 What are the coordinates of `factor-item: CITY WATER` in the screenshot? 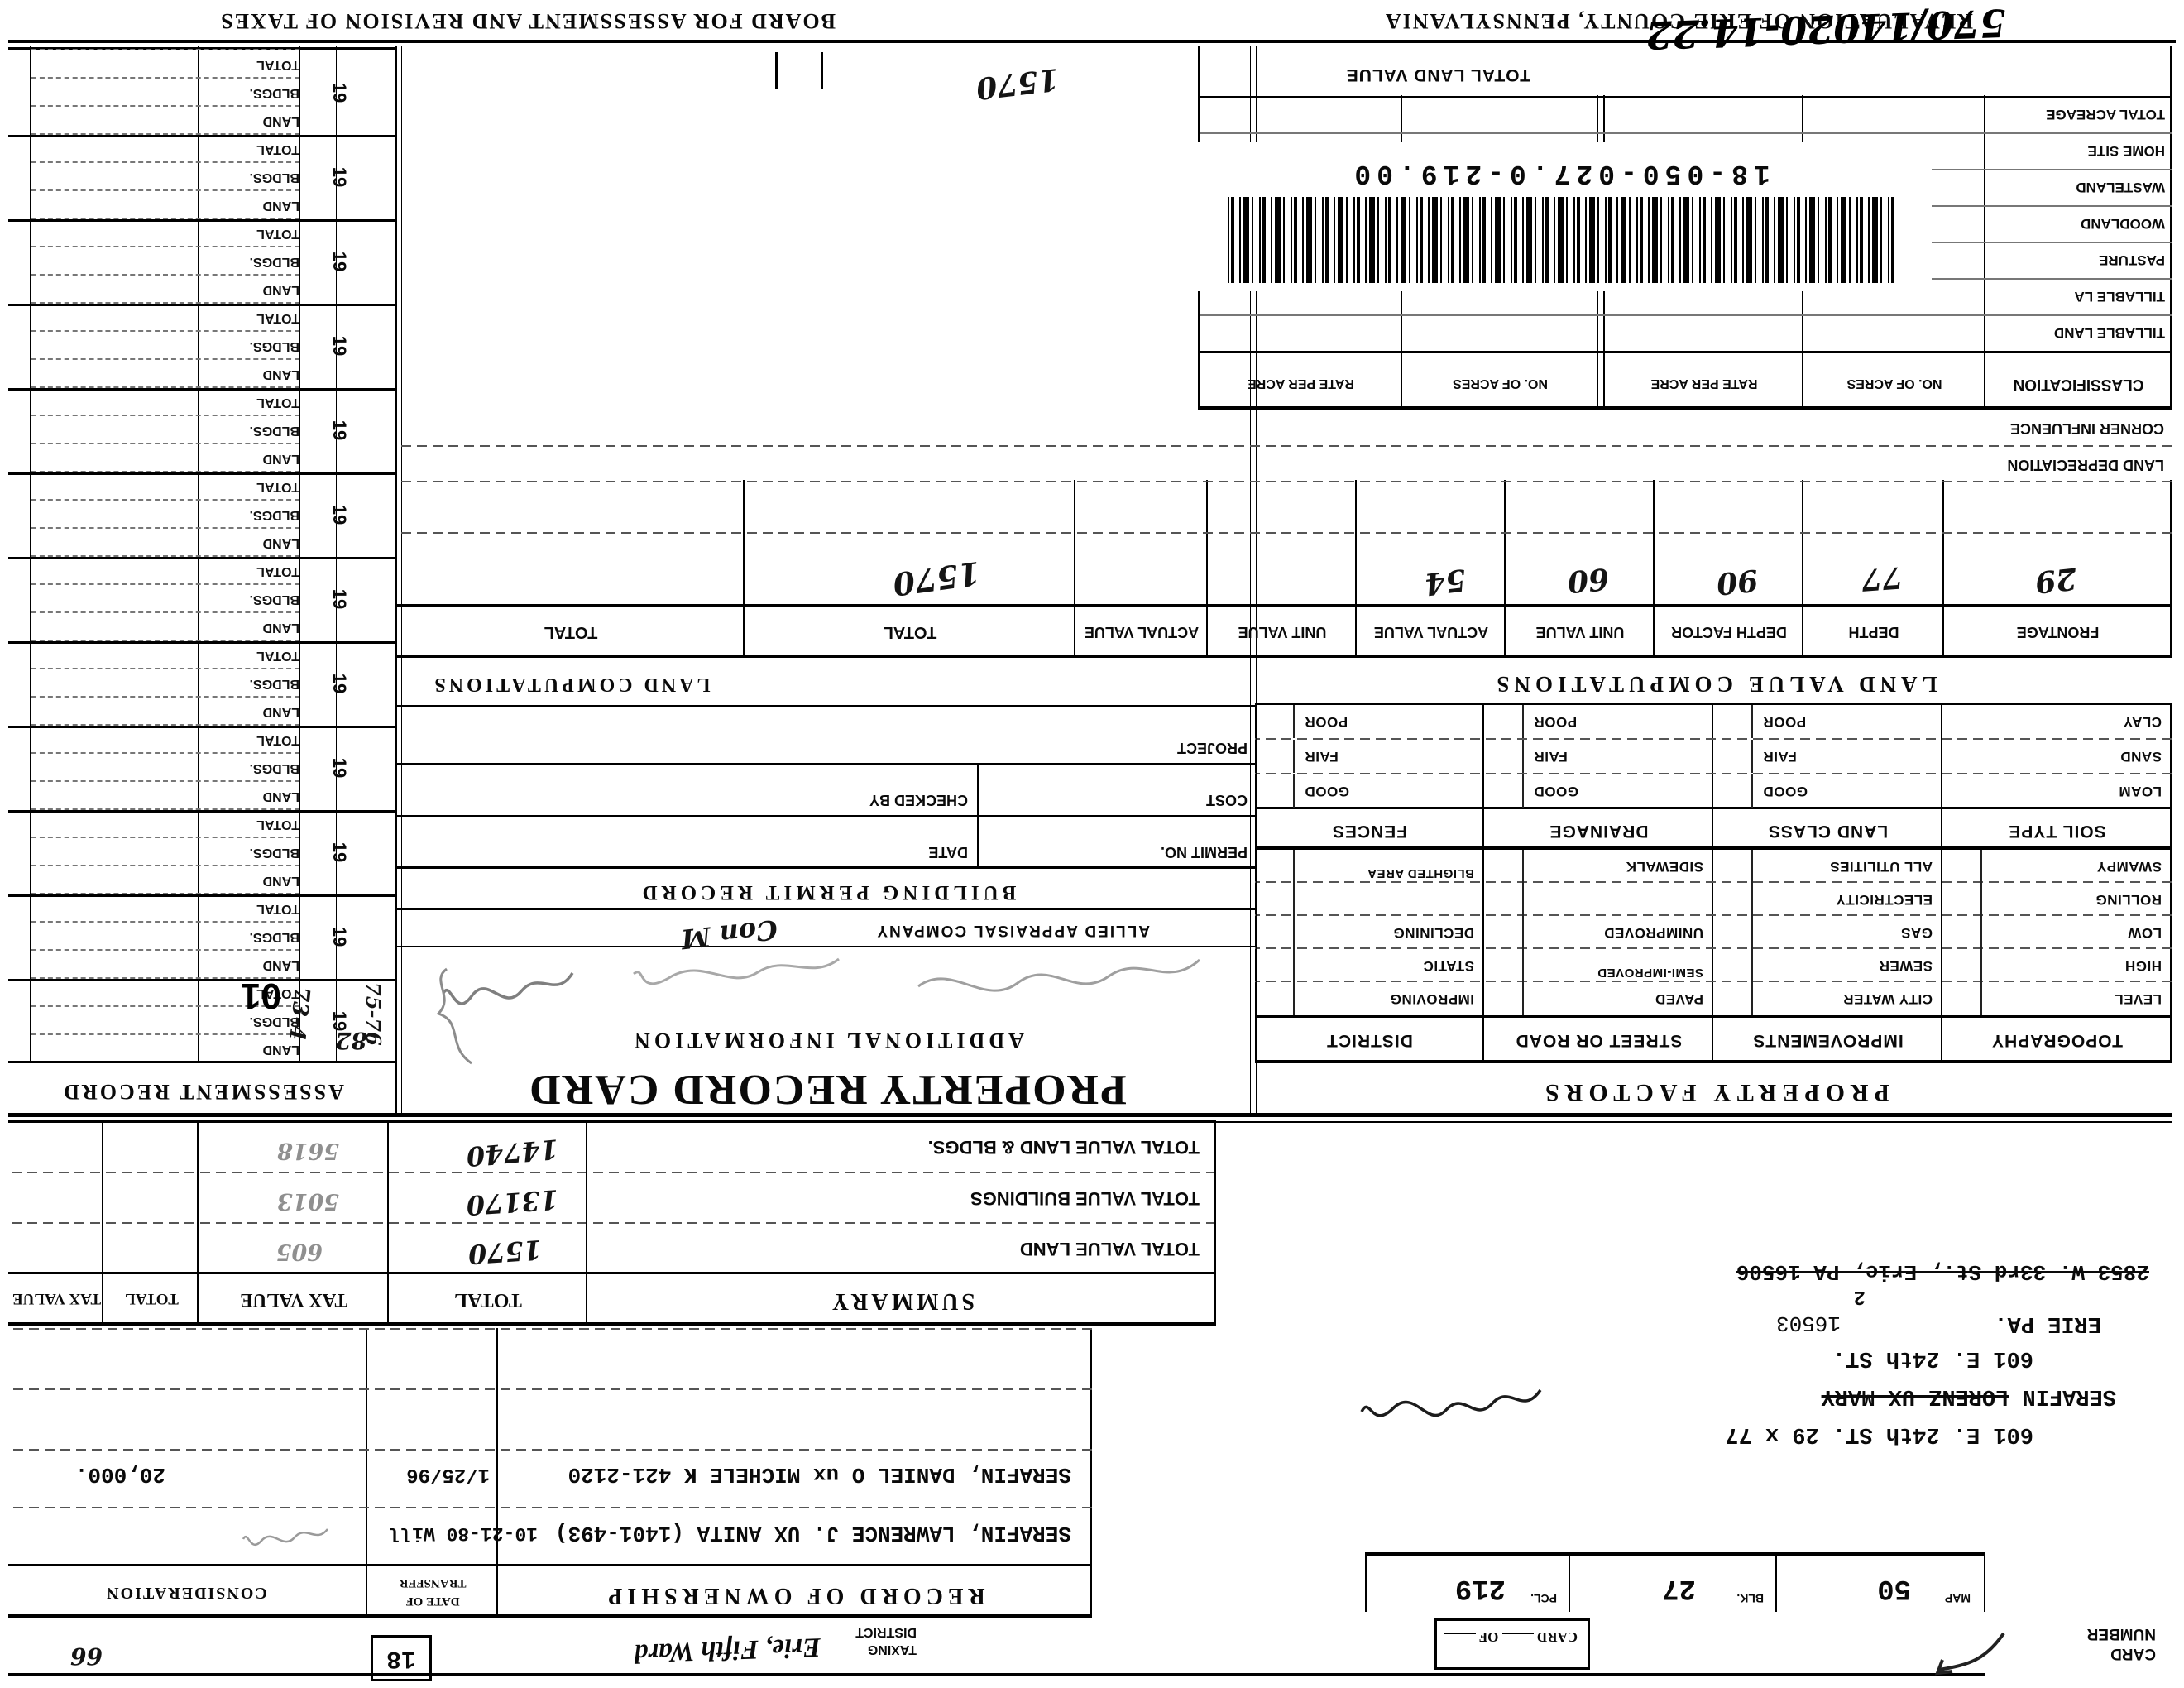 It's located at (1828, 998).